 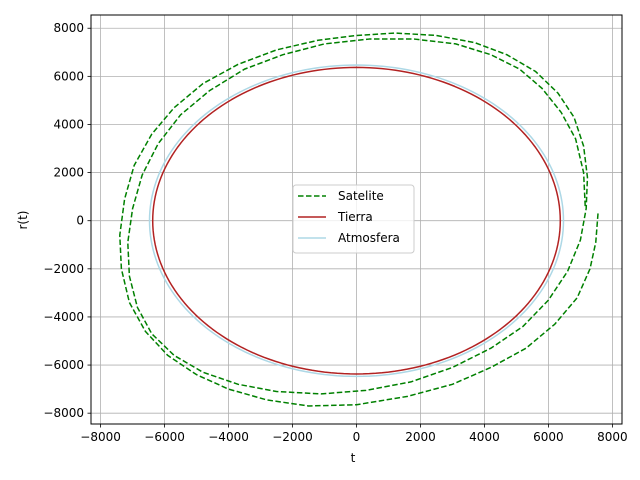 I want to click on x-tick-label: −4000, so click(x=228, y=437).